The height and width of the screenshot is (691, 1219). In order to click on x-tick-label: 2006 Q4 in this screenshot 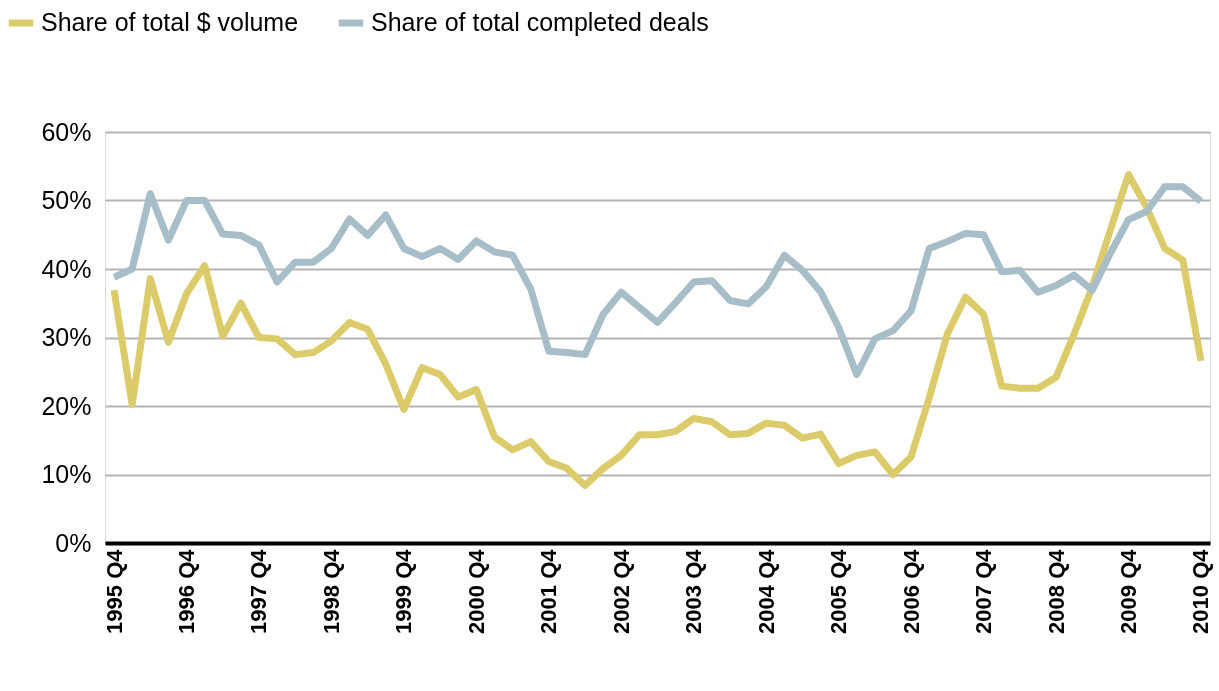, I will do `click(911, 591)`.